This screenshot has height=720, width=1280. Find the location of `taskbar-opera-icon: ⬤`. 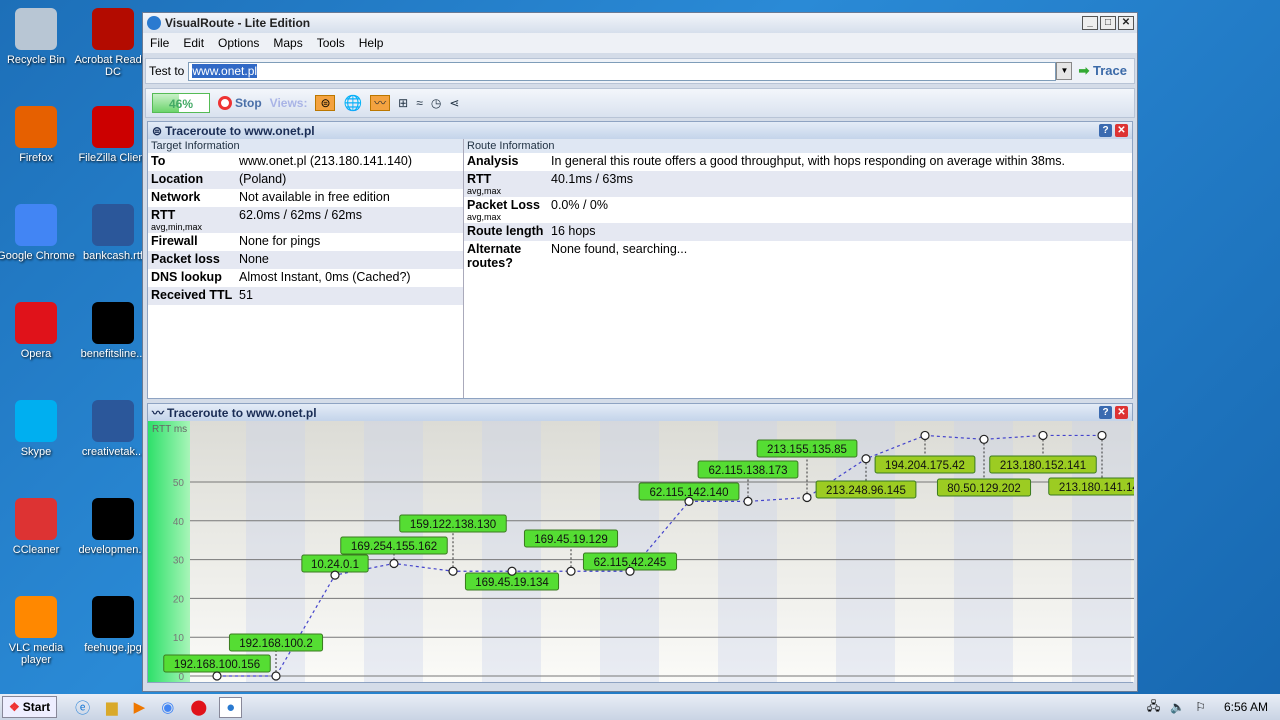

taskbar-opera-icon: ⬤ is located at coordinates (199, 707).